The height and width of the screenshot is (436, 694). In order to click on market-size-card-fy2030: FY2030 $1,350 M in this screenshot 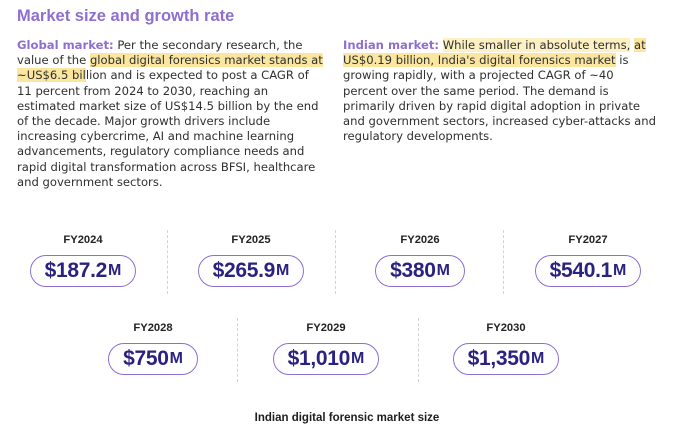, I will do `click(506, 350)`.